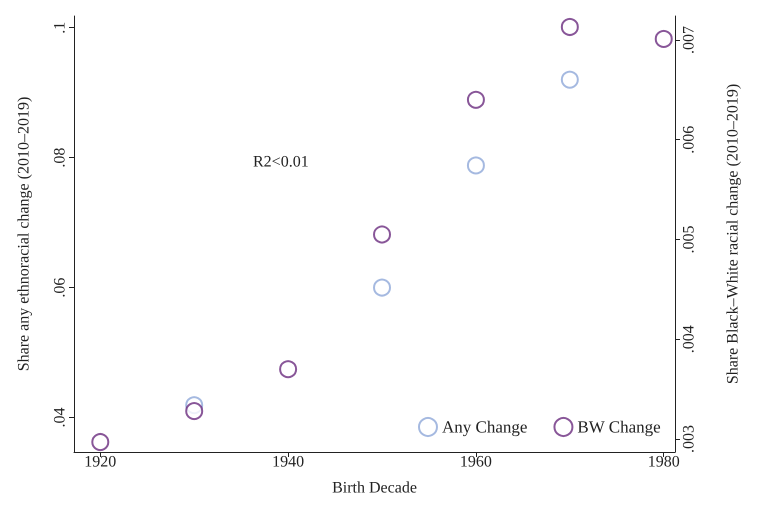 This screenshot has width=759, height=512. Describe the element at coordinates (689, 239) in the screenshot. I see `y2-tick-label: .005` at that location.